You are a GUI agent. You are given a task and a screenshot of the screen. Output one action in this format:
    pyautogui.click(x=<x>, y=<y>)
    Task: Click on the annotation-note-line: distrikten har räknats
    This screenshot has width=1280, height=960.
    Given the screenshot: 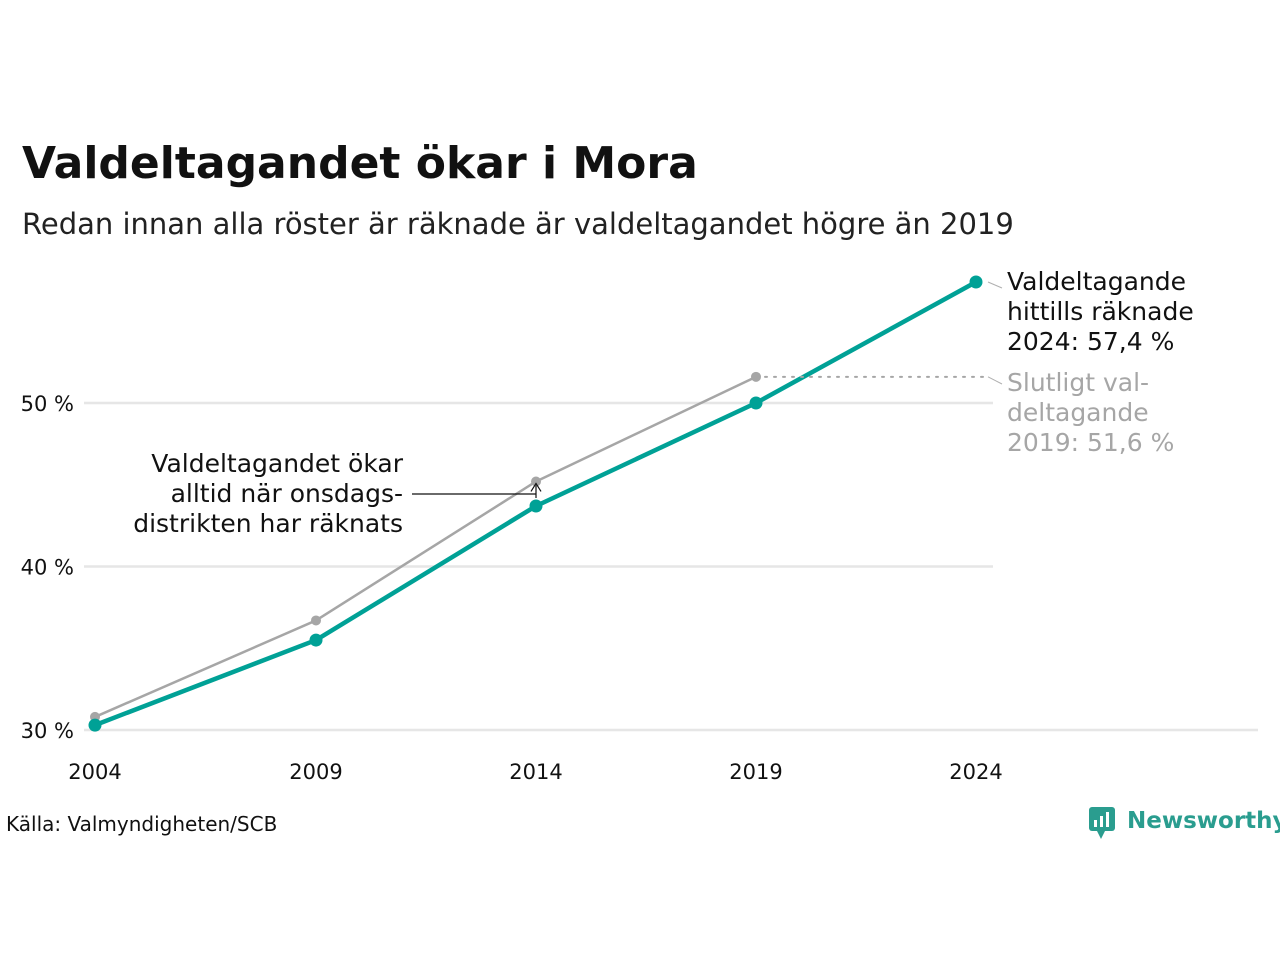 What is the action you would take?
    pyautogui.click(x=268, y=523)
    